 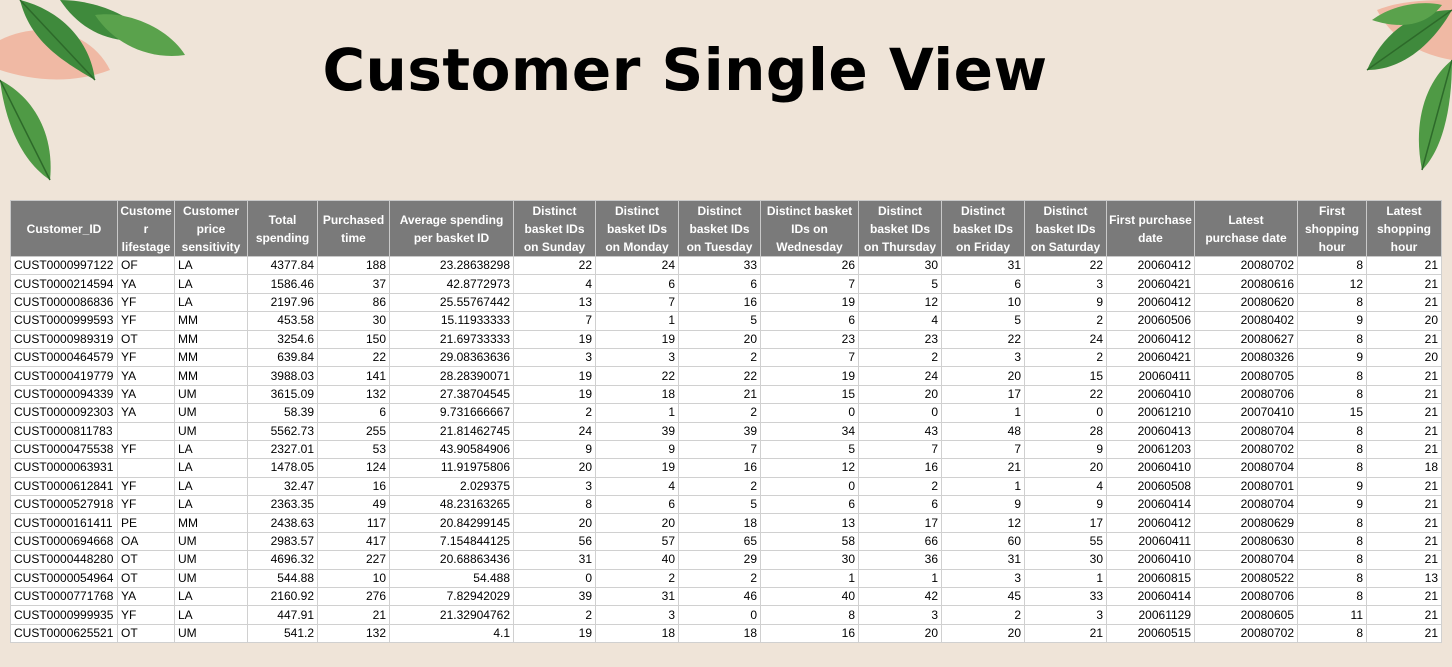 What do you see at coordinates (1409, 85) in the screenshot?
I see `plant-leaves-icon` at bounding box center [1409, 85].